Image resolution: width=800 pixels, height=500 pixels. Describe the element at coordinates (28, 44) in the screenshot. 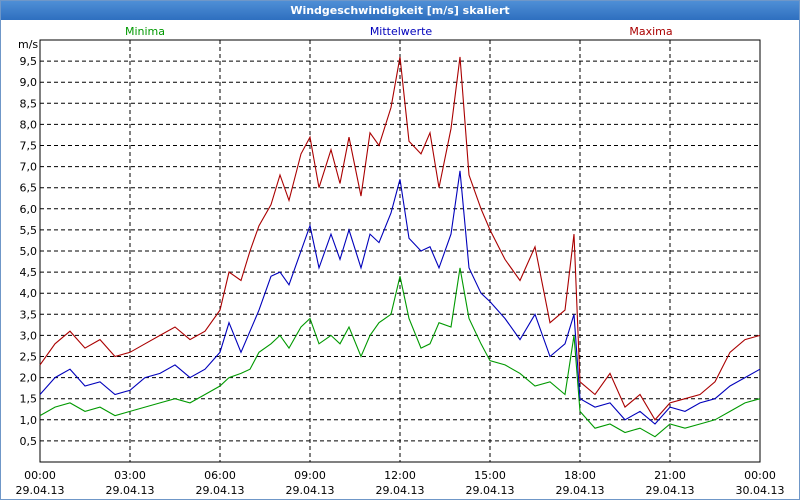

I see `y-axis-label: m/s` at that location.